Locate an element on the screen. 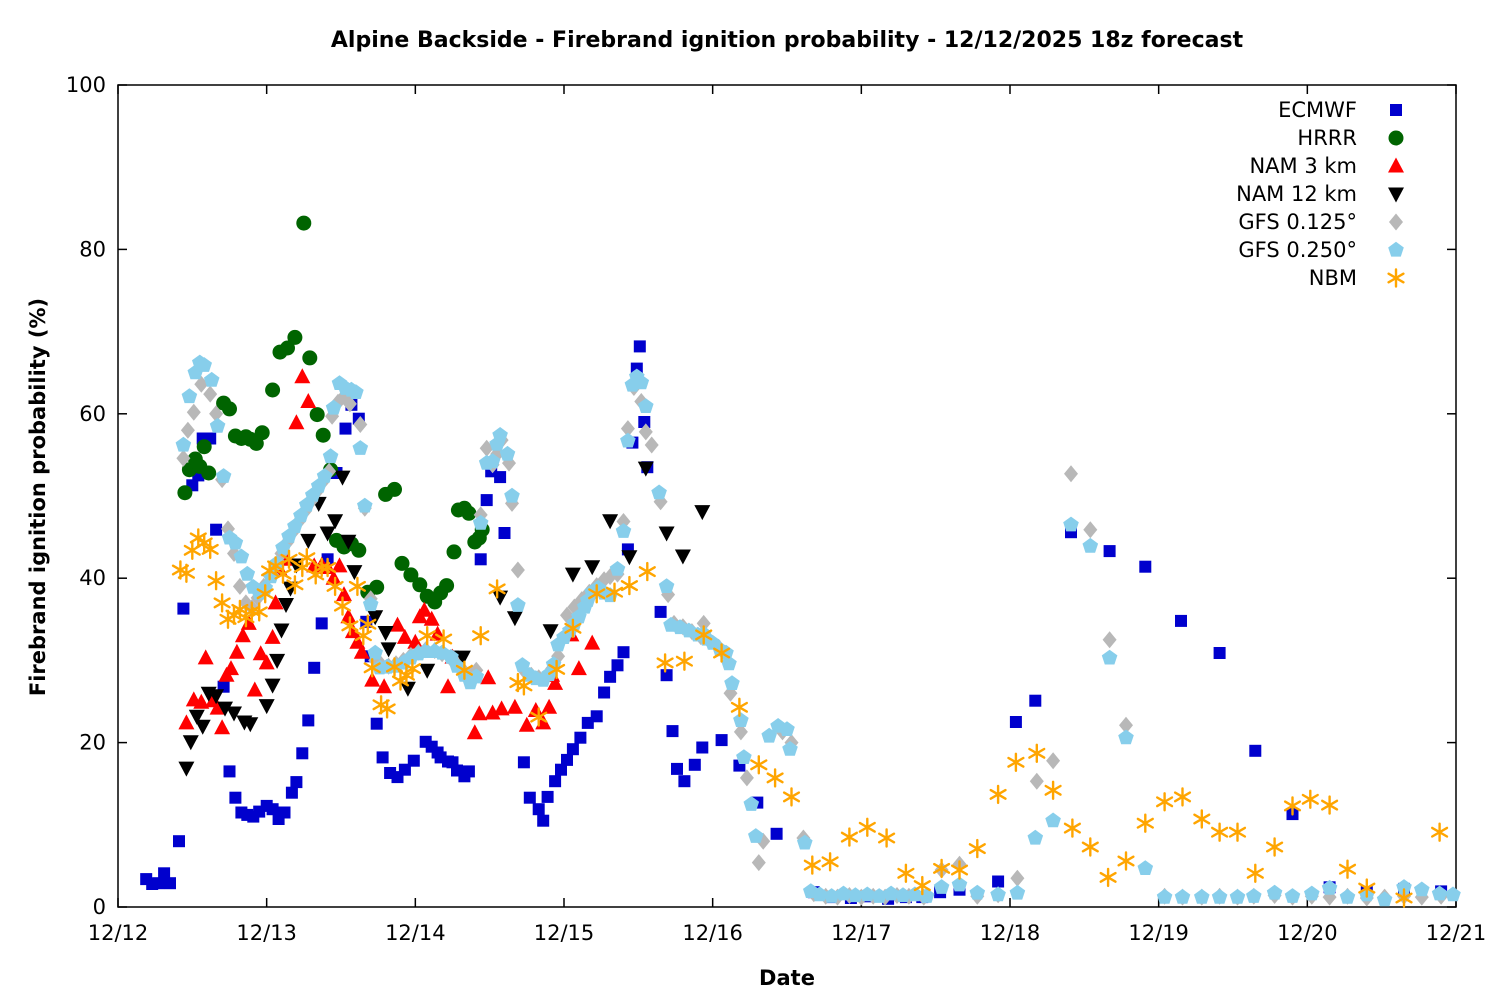 This screenshot has width=1500, height=1000. svg-text: 12/16 is located at coordinates (712, 933).